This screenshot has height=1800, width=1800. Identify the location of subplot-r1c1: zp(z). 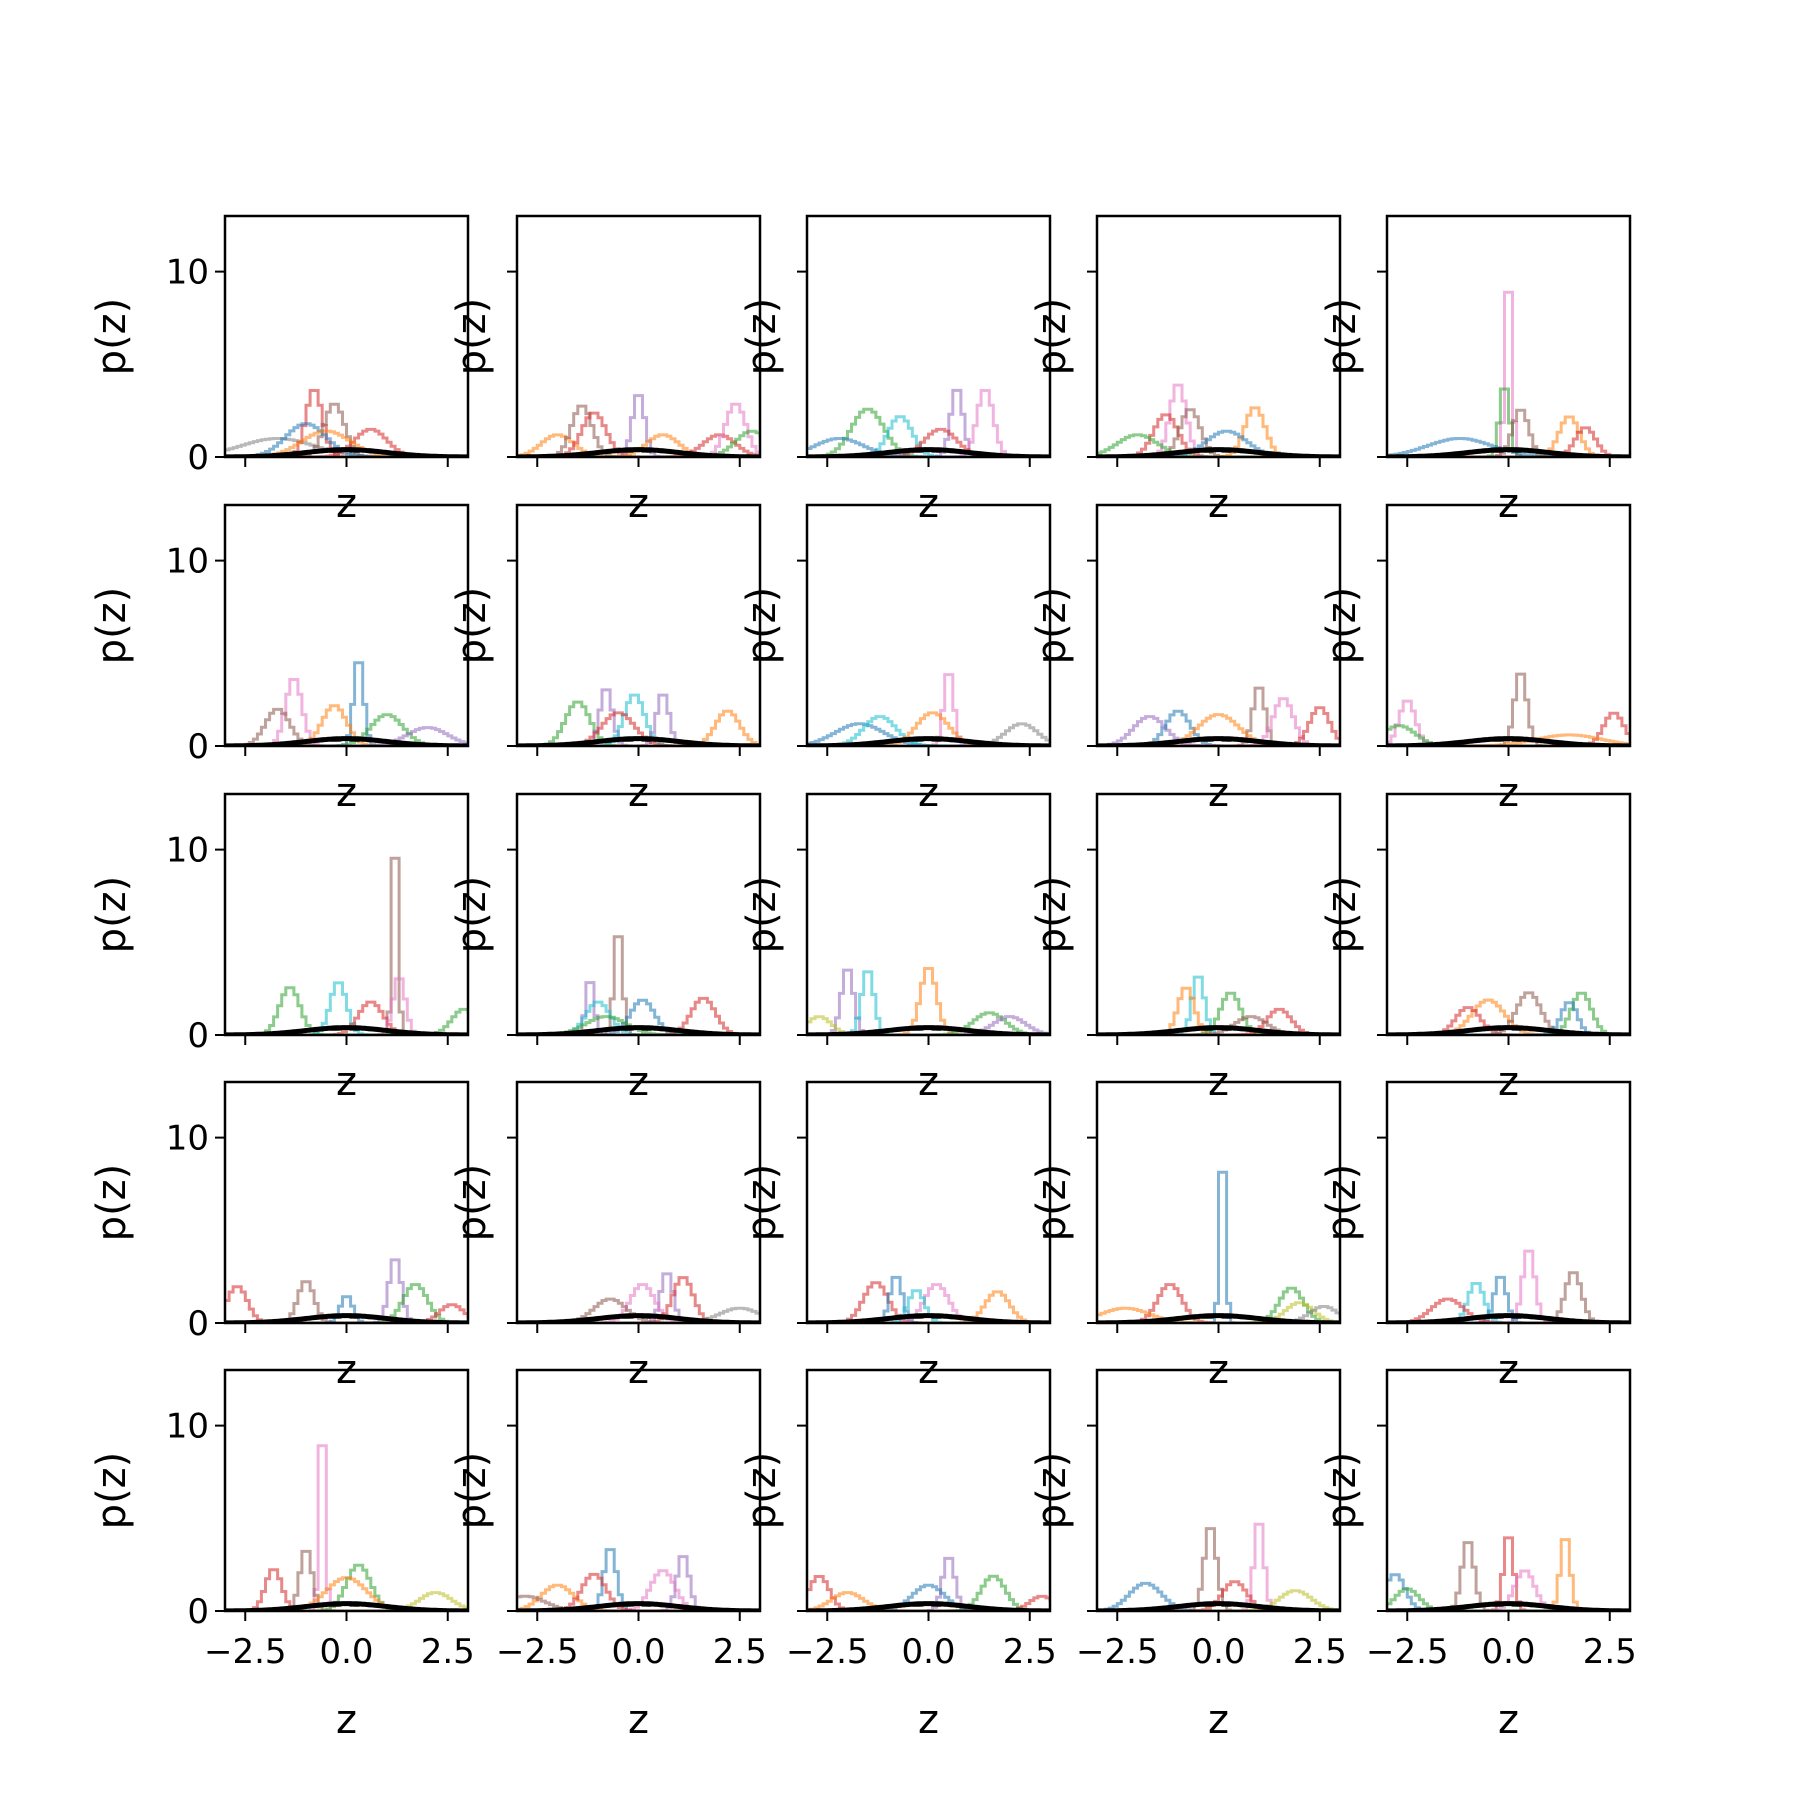
(605, 659).